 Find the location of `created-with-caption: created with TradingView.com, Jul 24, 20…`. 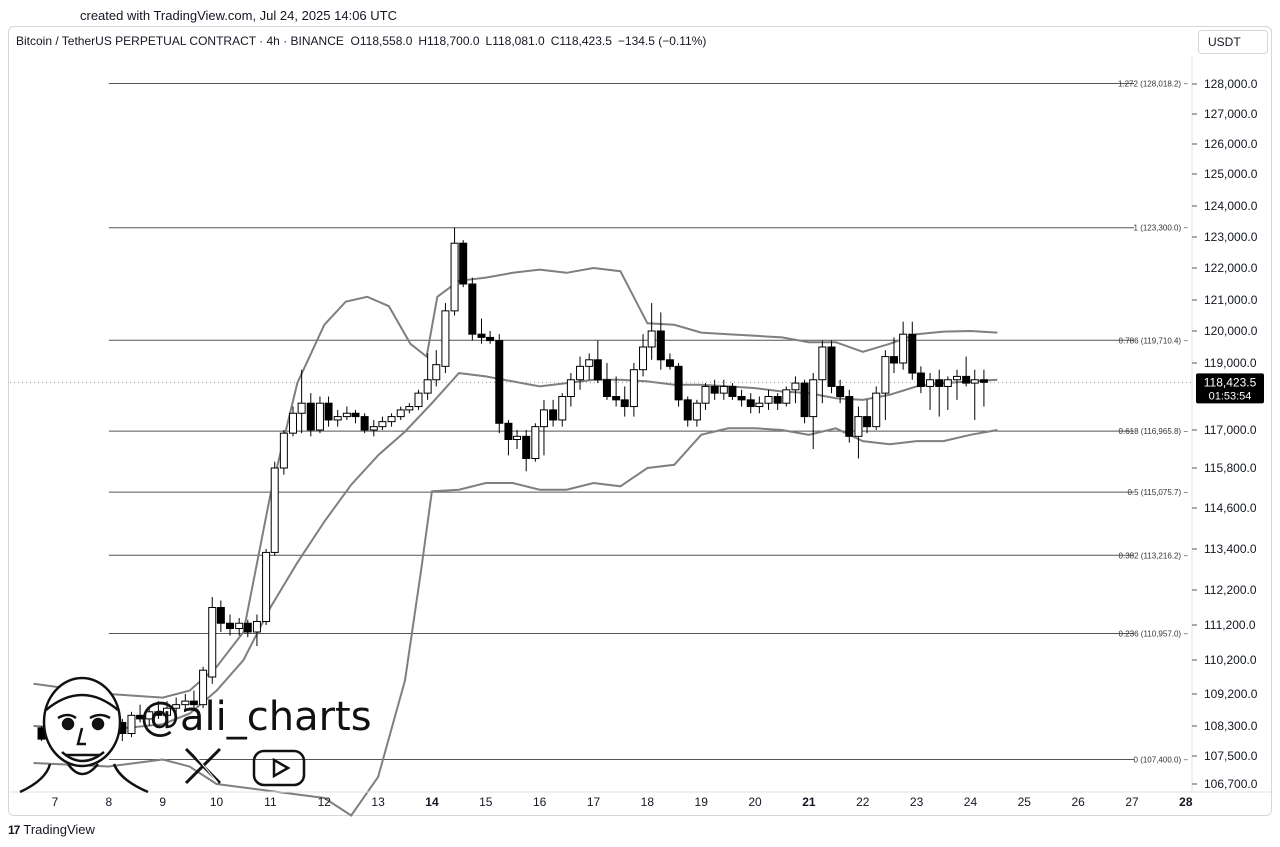

created-with-caption: created with TradingView.com, Jul 24, 20… is located at coordinates (238, 15).